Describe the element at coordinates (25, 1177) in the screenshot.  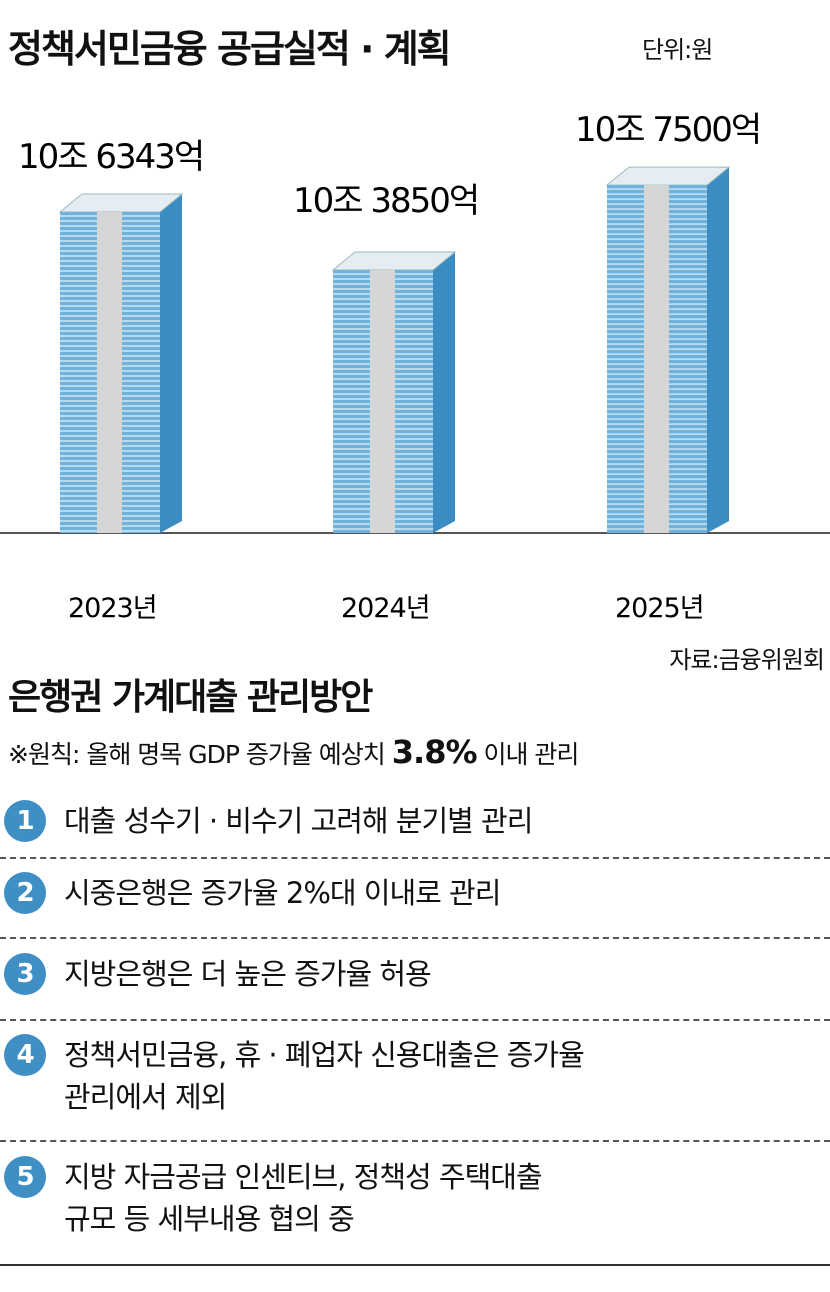
I see `number-badge: 5` at that location.